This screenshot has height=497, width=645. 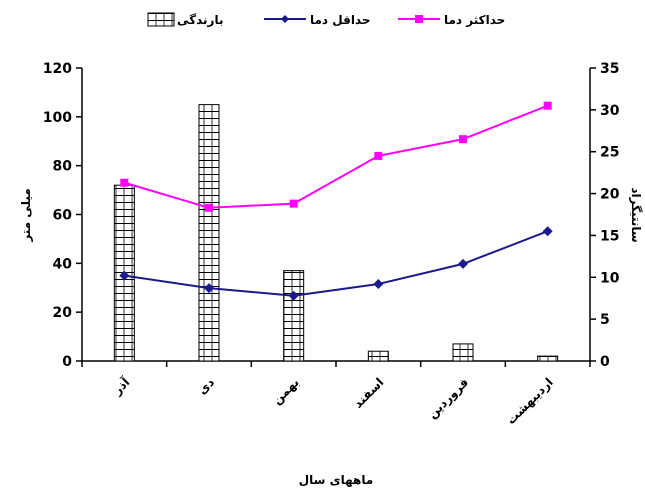 I want to click on right-tick-label: 0, so click(x=605, y=362).